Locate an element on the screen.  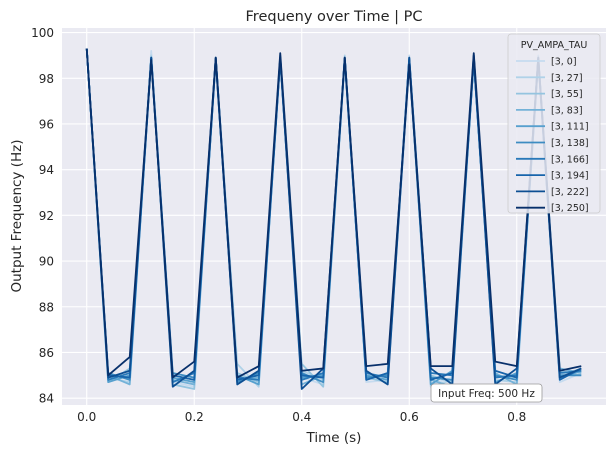
annotation-text: Input Freq: 500 Hz is located at coordinates (486, 394).